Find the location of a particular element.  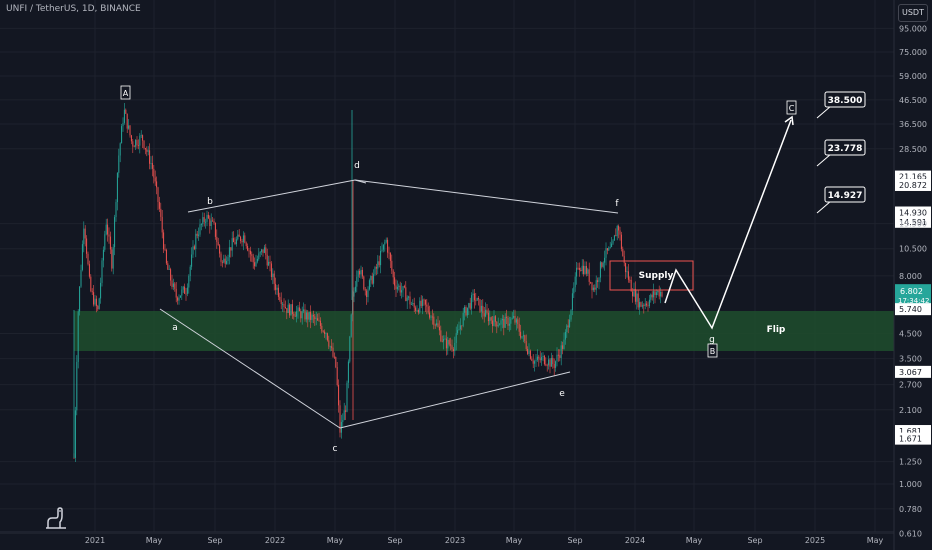

currency-button: USDT is located at coordinates (913, 13).